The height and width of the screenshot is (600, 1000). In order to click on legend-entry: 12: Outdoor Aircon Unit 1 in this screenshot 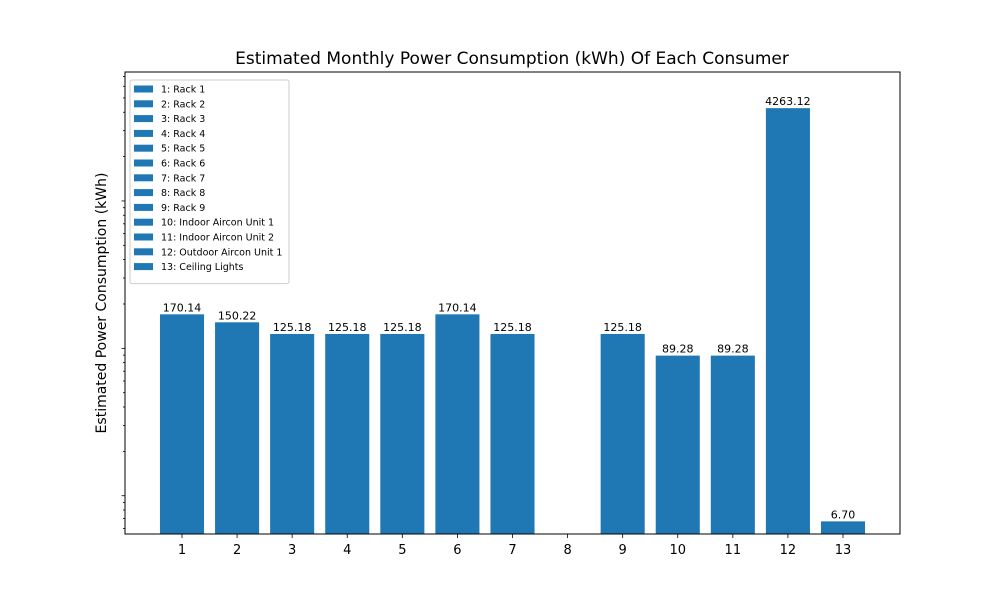, I will do `click(221, 252)`.